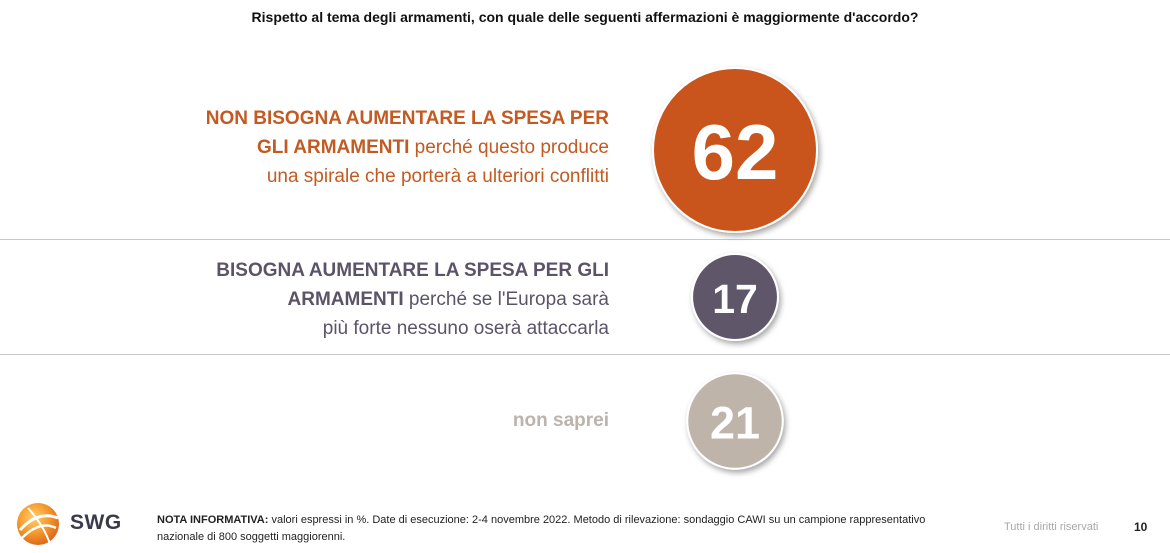 Image resolution: width=1170 pixels, height=553 pixels. Describe the element at coordinates (465, 328) in the screenshot. I see `category-label-2-rest-b: più forte nessuno oserà attaccarla` at that location.